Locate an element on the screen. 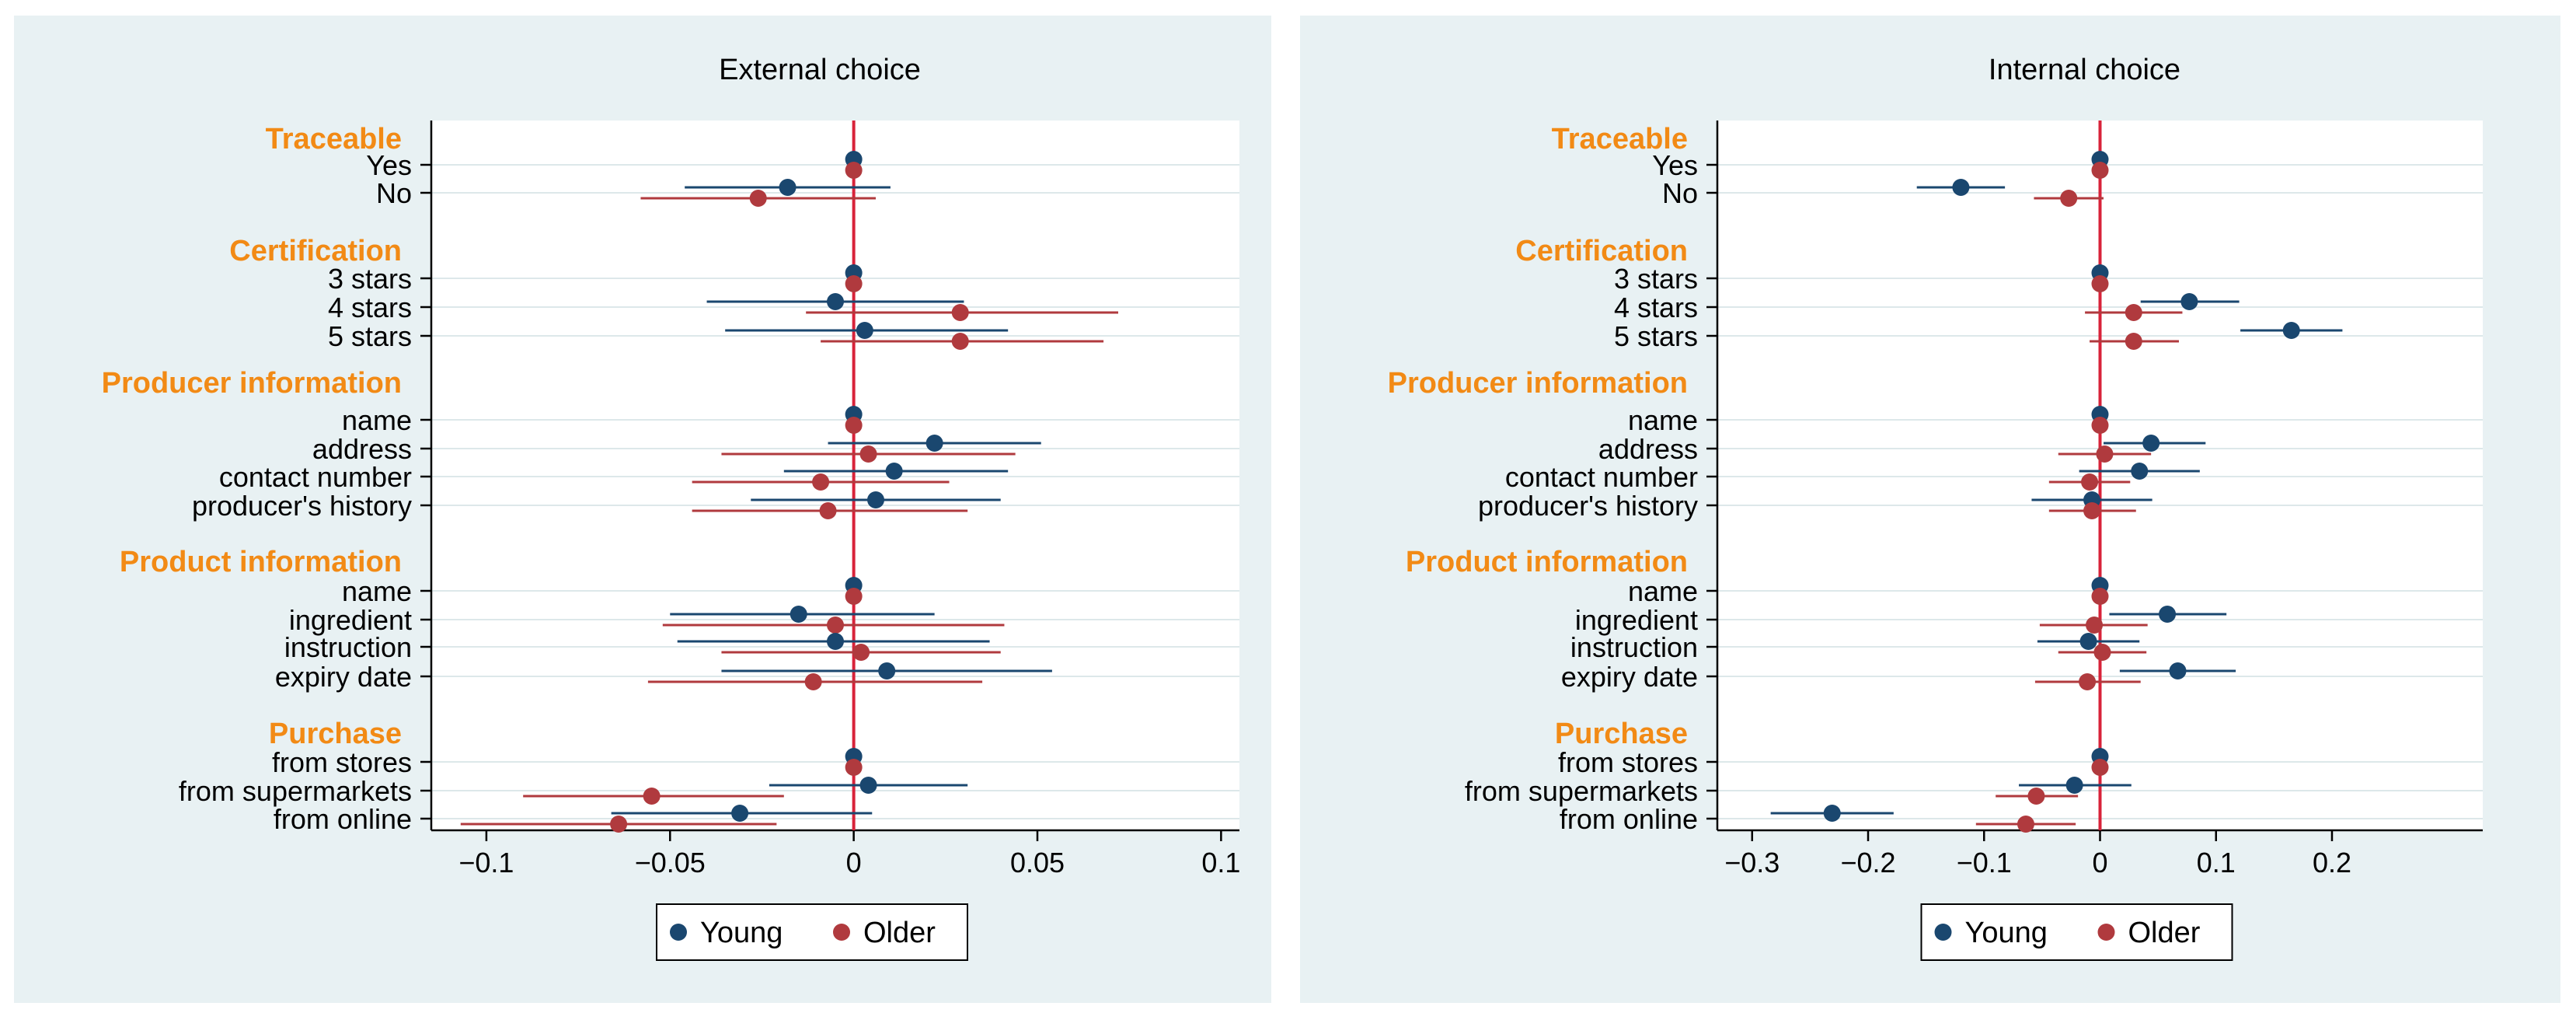 Image resolution: width=2576 pixels, height=1020 pixels. x-tick-label: 0.05 is located at coordinates (1037, 863).